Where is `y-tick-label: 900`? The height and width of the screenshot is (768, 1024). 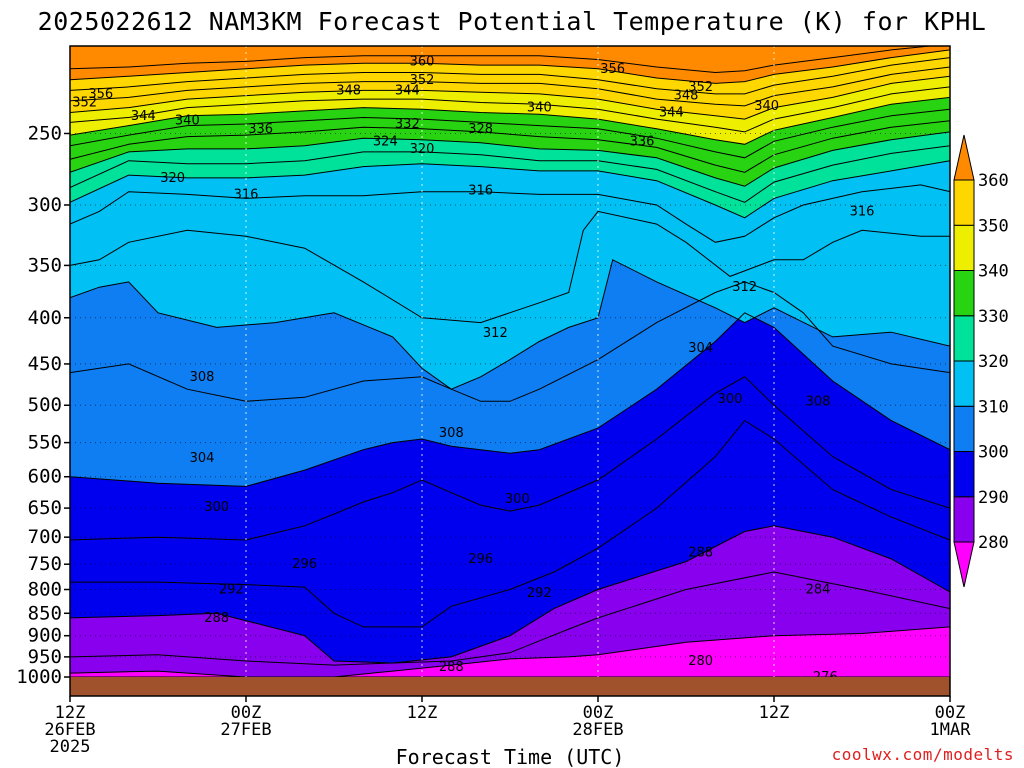 y-tick-label: 900 is located at coordinates (45, 636).